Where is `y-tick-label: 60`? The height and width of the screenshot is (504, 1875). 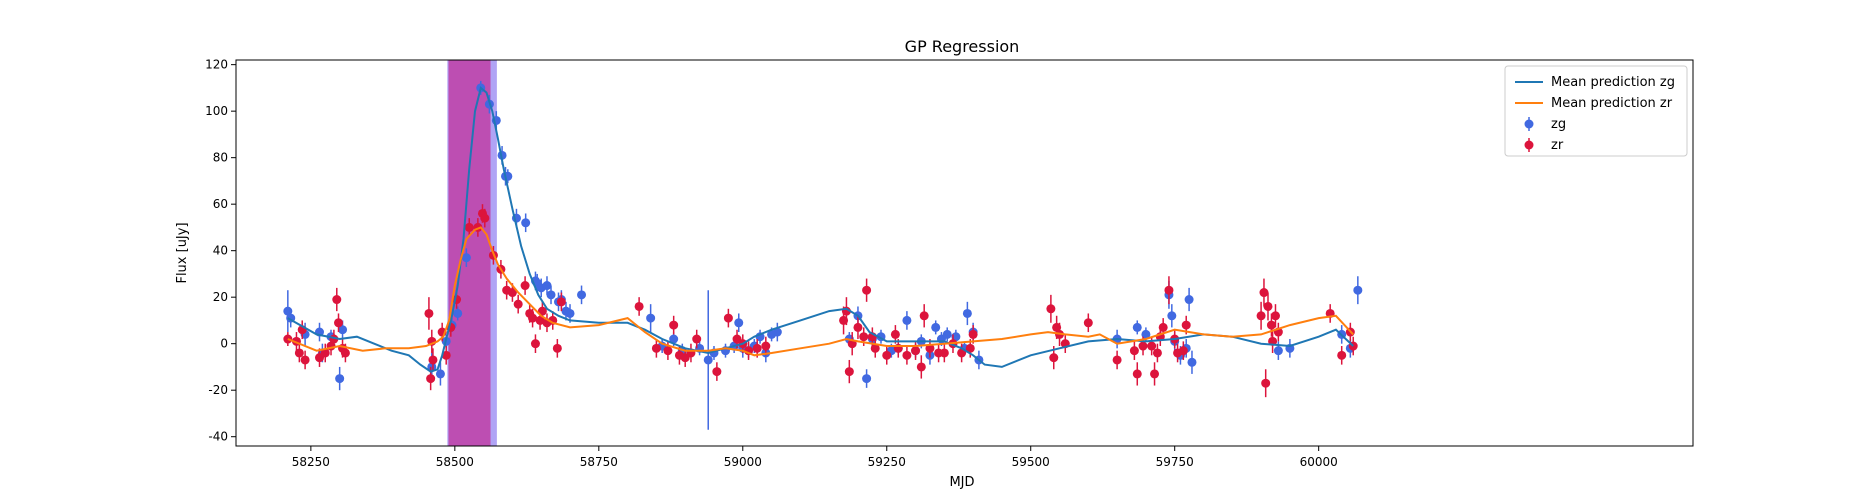
y-tick-label: 60 is located at coordinates (220, 204).